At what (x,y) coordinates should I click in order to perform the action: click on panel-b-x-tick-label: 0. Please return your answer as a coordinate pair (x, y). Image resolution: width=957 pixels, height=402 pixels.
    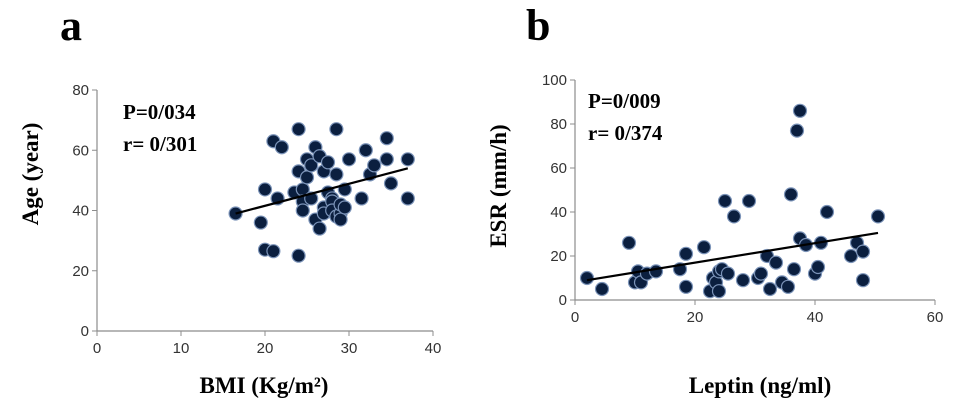
    Looking at the image, I should click on (575, 317).